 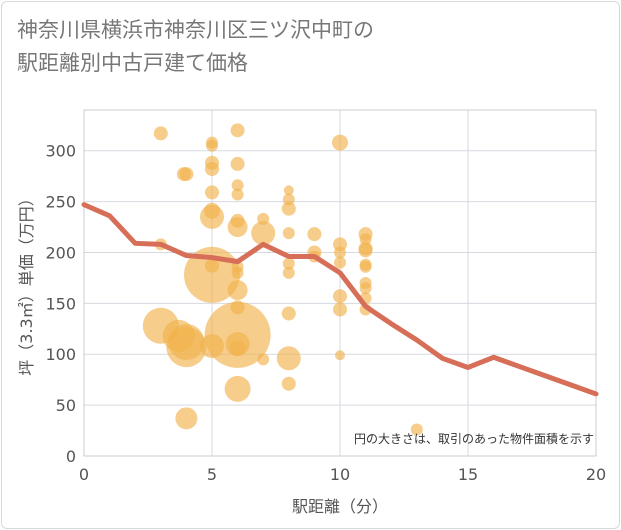 I want to click on x-tick-labels: 0 5 10 15 20, so click(x=342, y=474).